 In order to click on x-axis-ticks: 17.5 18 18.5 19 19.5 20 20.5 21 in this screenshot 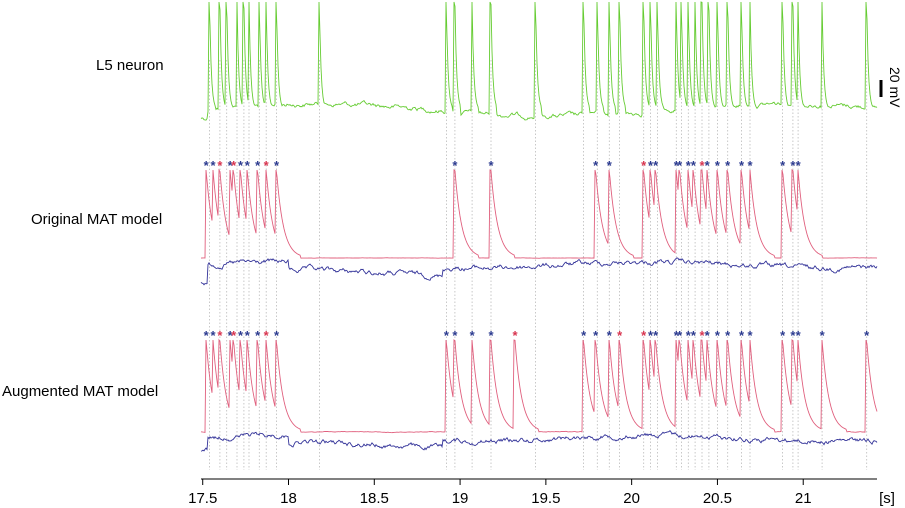, I will do `click(500, 493)`.